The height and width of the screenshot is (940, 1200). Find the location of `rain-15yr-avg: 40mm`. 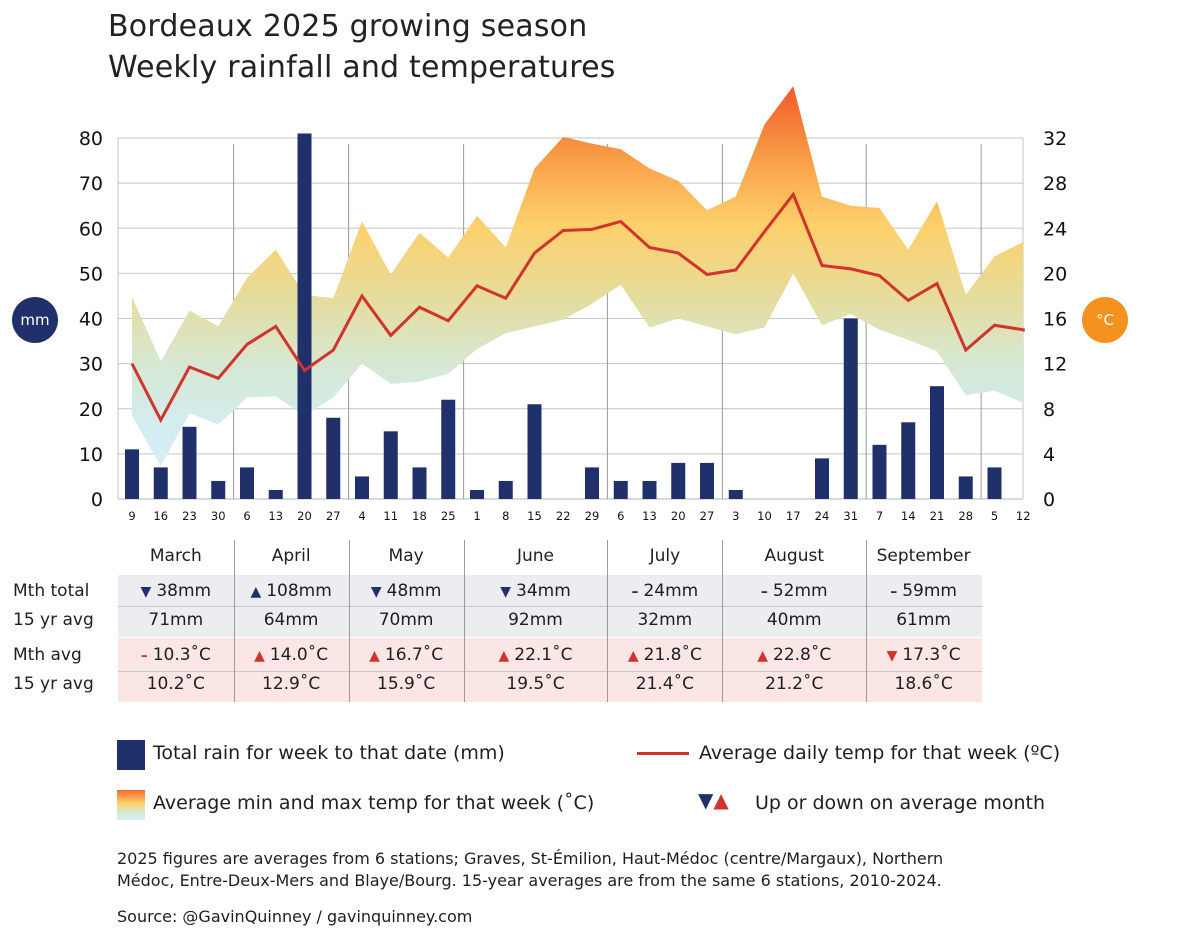

rain-15yr-avg: 40mm is located at coordinates (794, 620).